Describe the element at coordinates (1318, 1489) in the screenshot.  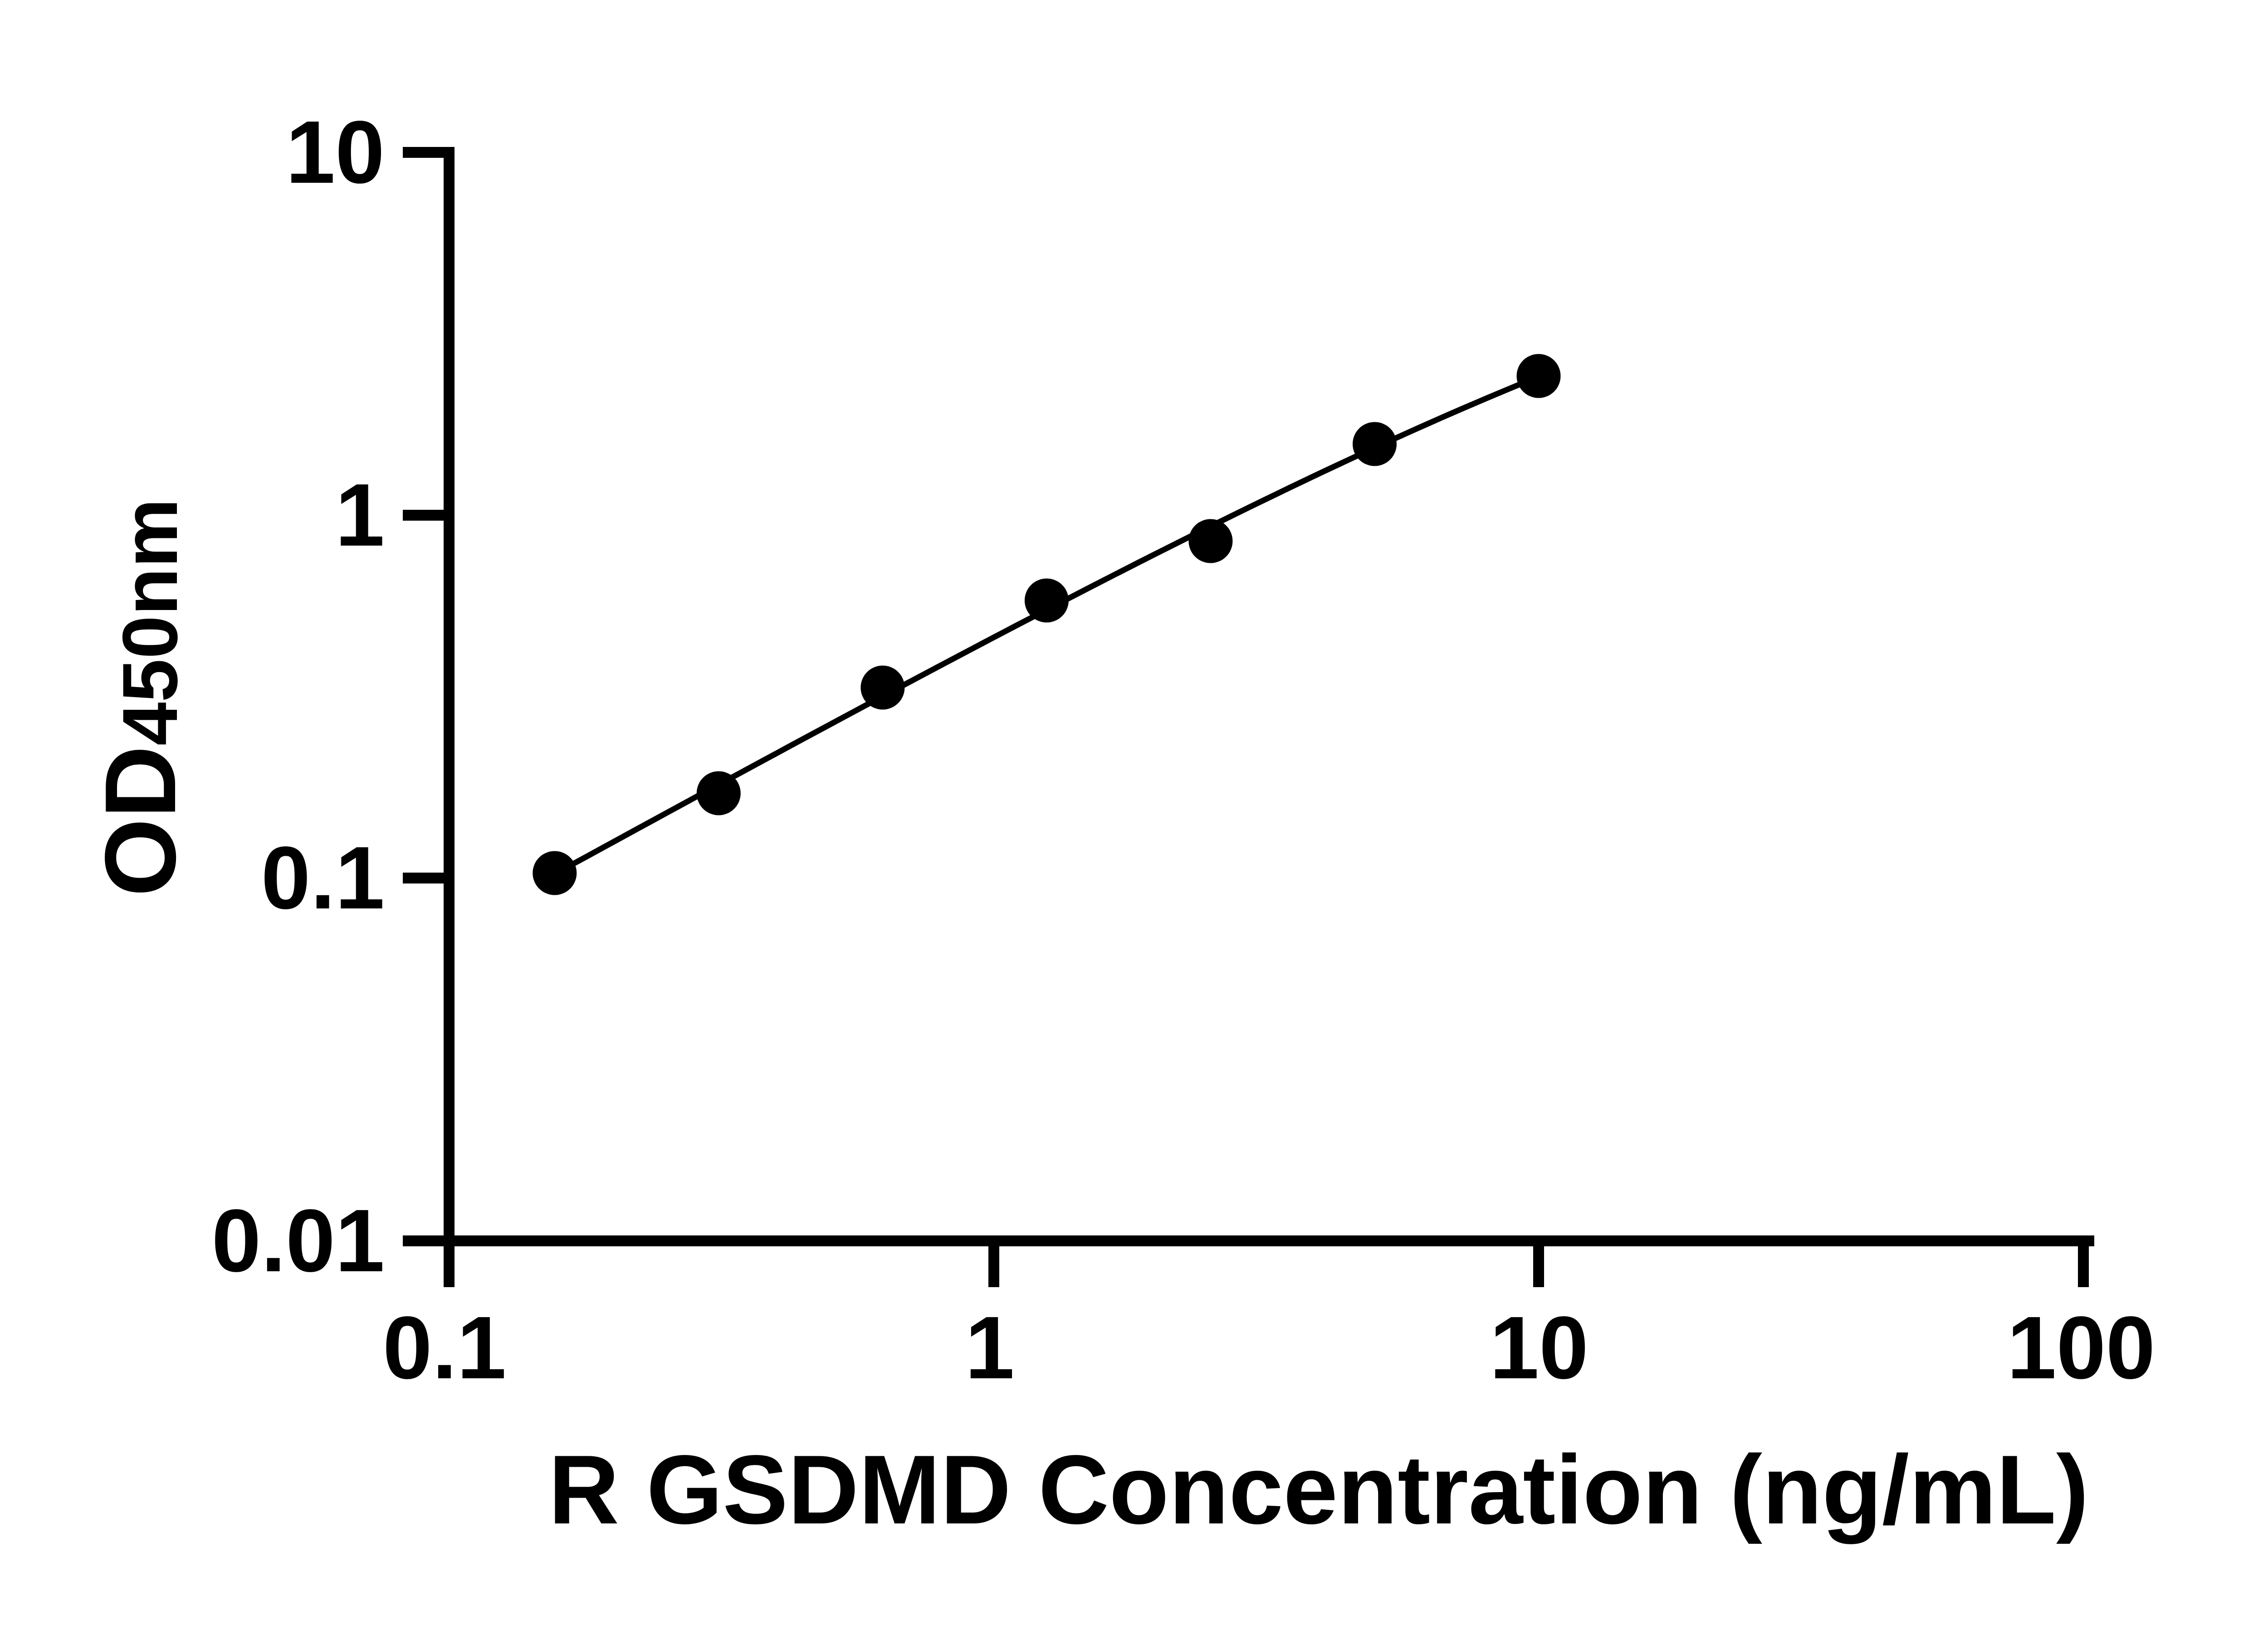
I see `svg-text: R GSDMD Concentration (ng/mL)` at that location.